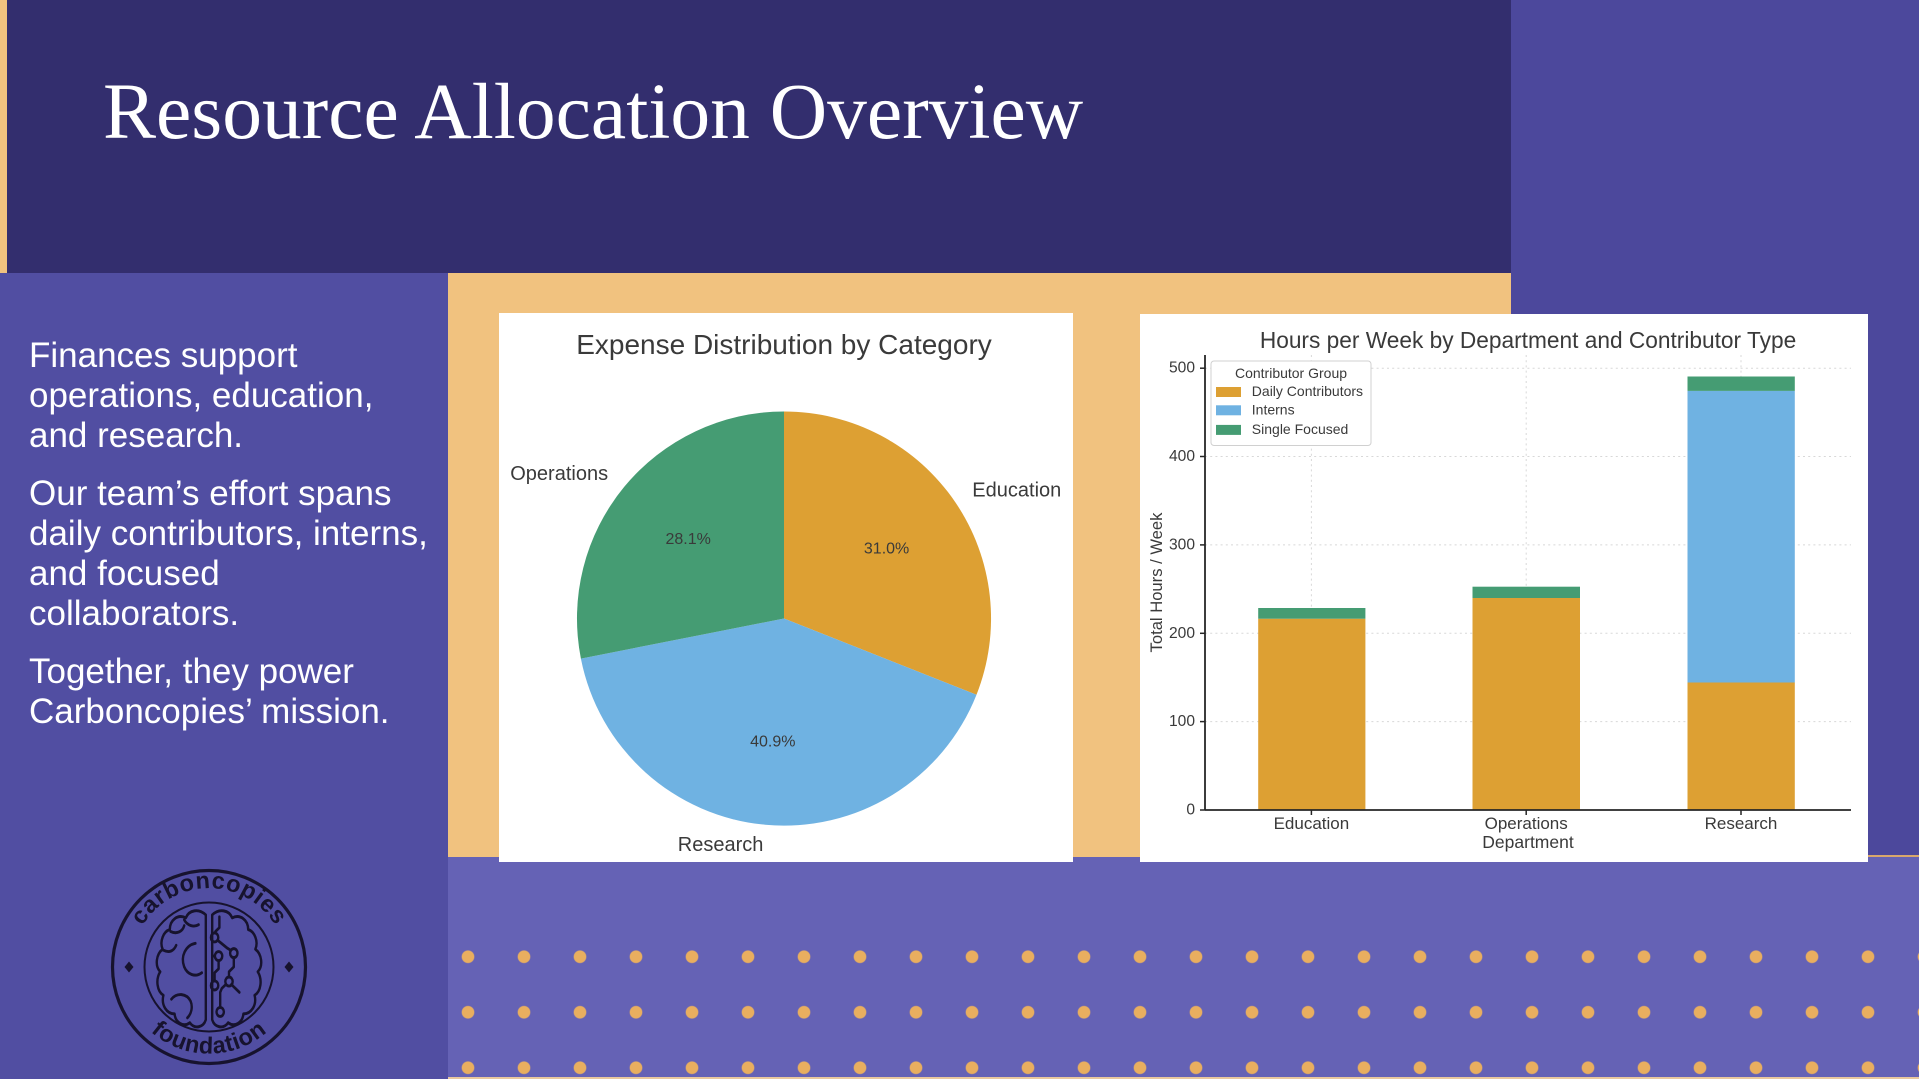 Image resolution: width=1919 pixels, height=1079 pixels. Describe the element at coordinates (1182, 721) in the screenshot. I see `svg-text: 100` at that location.